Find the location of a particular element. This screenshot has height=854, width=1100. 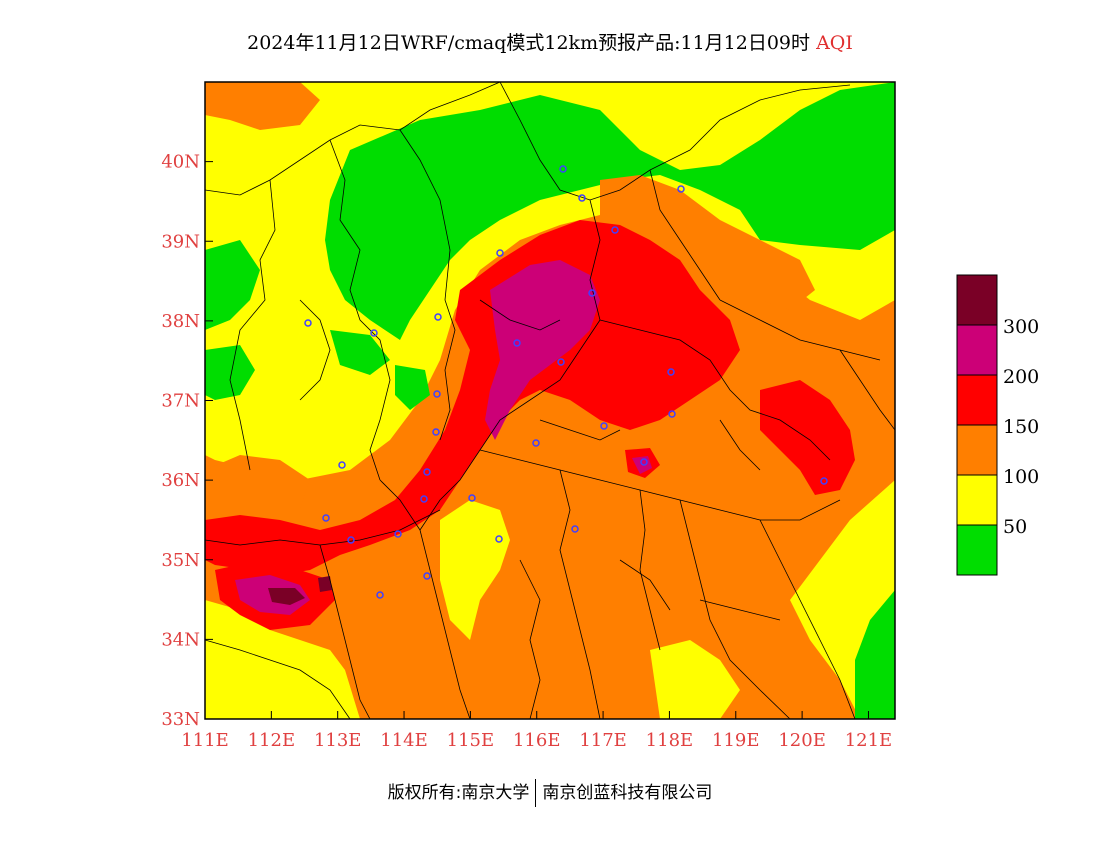

lon-tick-label: 117E is located at coordinates (603, 740).